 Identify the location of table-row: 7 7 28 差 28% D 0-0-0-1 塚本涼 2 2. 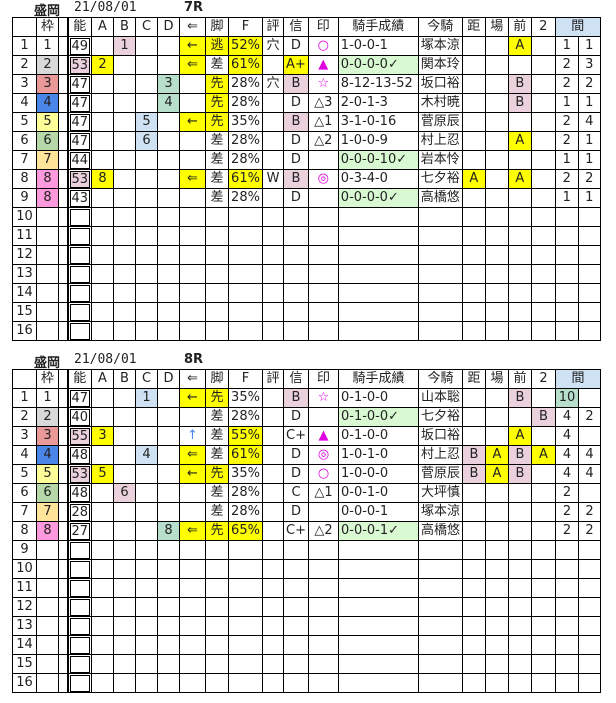
(306, 512).